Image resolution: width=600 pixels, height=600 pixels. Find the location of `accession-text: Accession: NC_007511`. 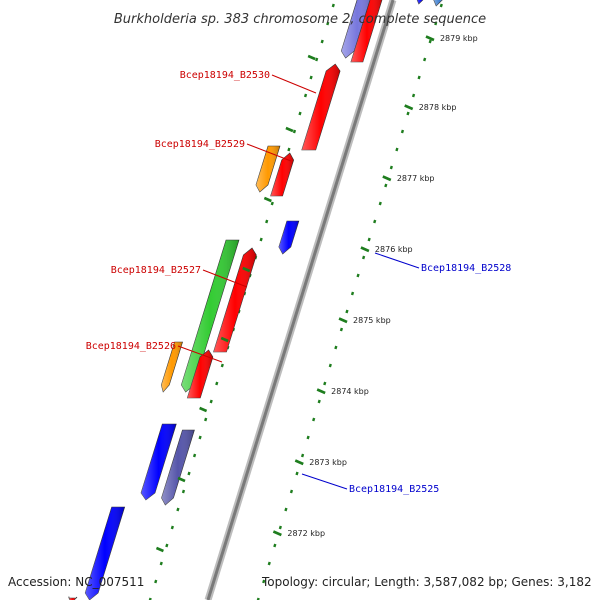

accession-text: Accession: NC_007511 is located at coordinates (76, 582).